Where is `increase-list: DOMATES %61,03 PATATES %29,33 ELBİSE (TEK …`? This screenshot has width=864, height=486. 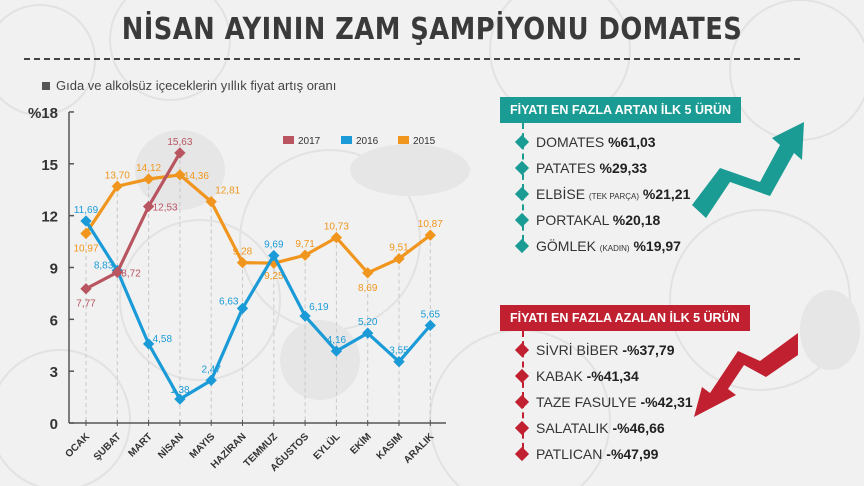 increase-list: DOMATES %61,03 PATATES %29,33 ELBİSE (TEK … is located at coordinates (627, 191).